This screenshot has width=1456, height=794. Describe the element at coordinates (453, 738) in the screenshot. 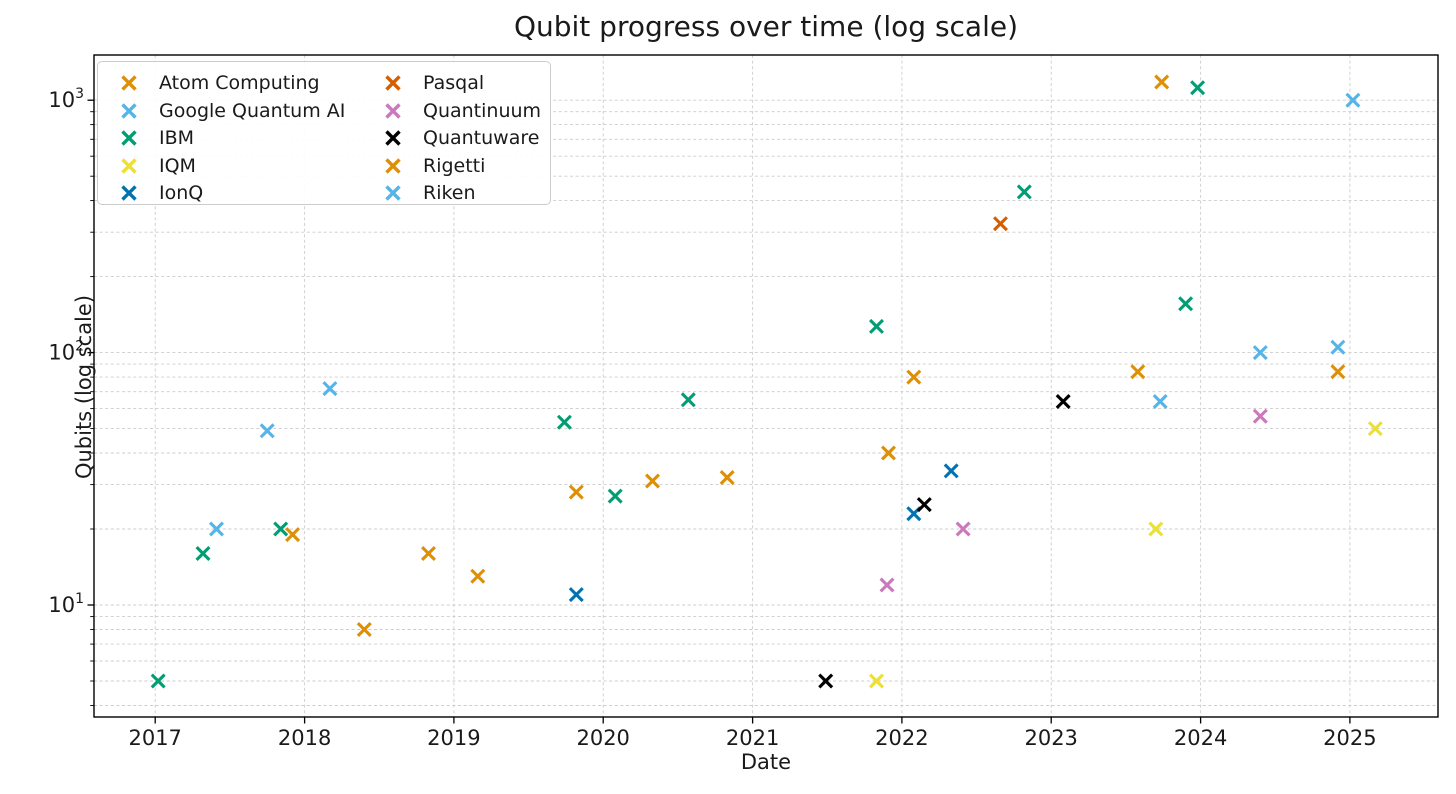

I see `x-tick-label: 2019` at that location.